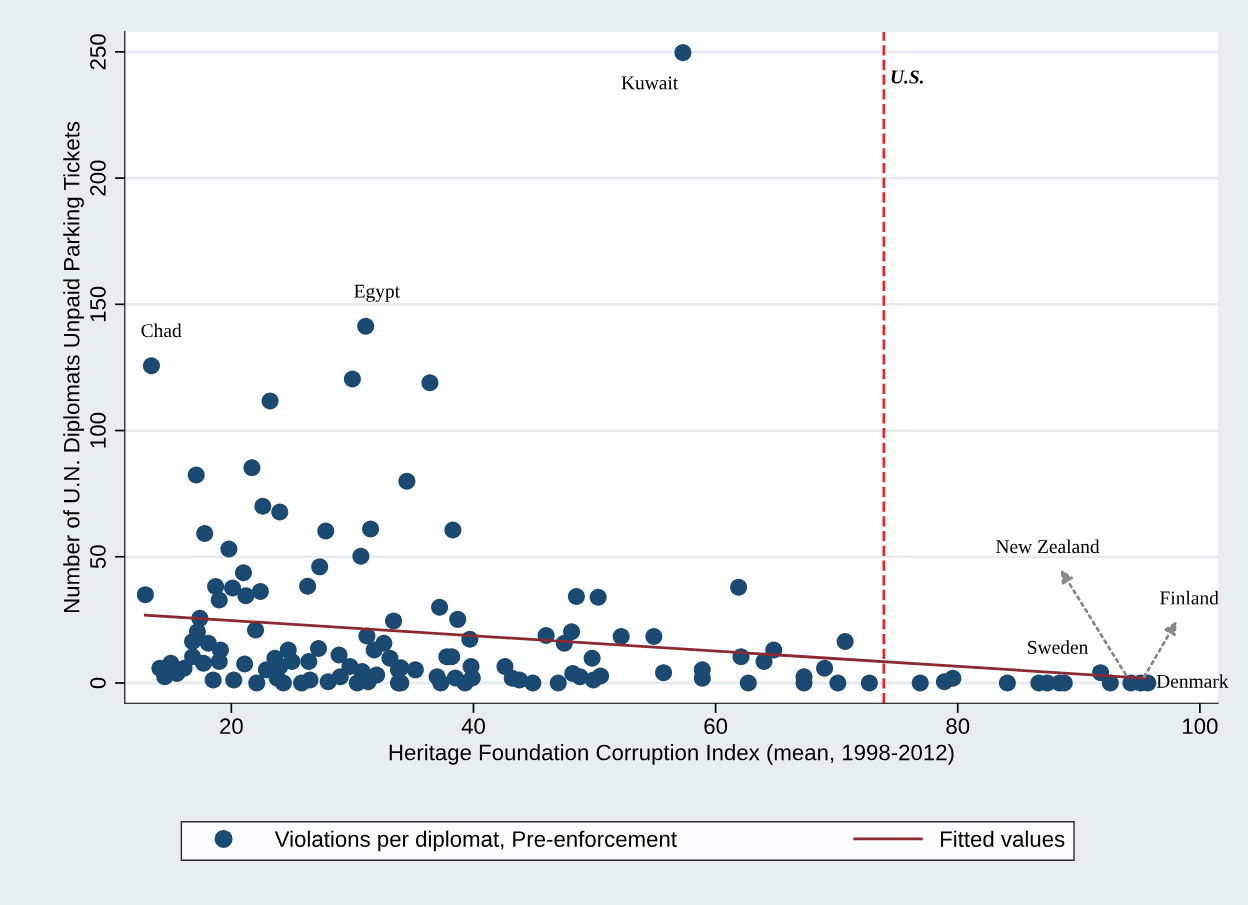  I want to click on y-tick-label: 50, so click(98, 557).